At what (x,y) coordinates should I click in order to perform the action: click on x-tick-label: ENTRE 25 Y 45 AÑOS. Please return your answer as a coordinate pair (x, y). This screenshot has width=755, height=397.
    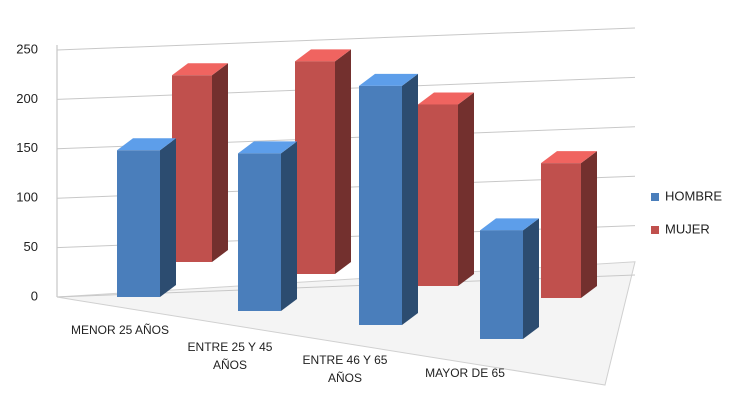
    Looking at the image, I should click on (230, 356).